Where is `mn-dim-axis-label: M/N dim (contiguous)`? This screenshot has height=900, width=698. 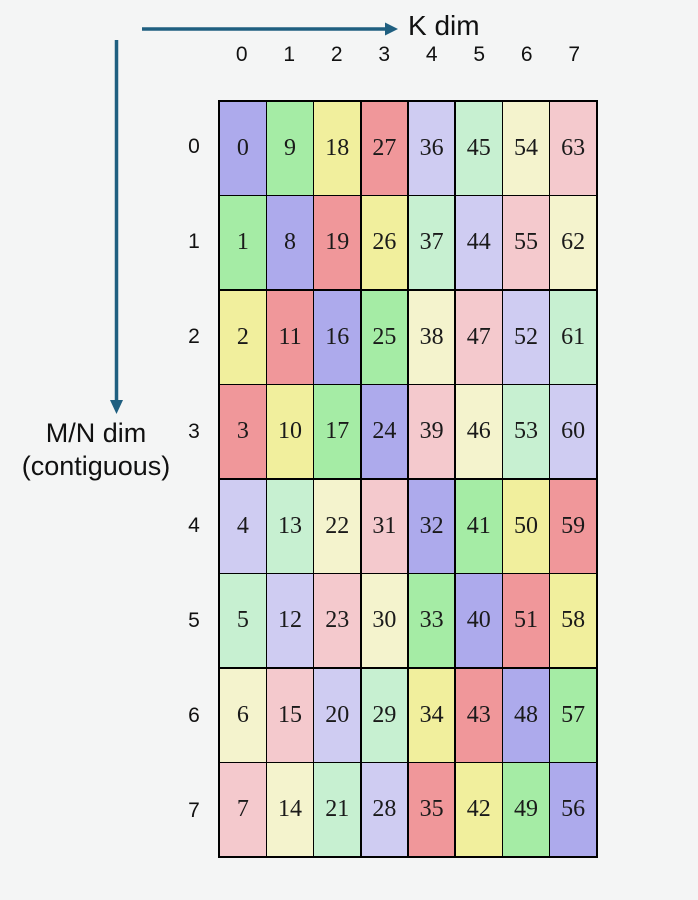
mn-dim-axis-label: M/N dim (contiguous) is located at coordinates (96, 450).